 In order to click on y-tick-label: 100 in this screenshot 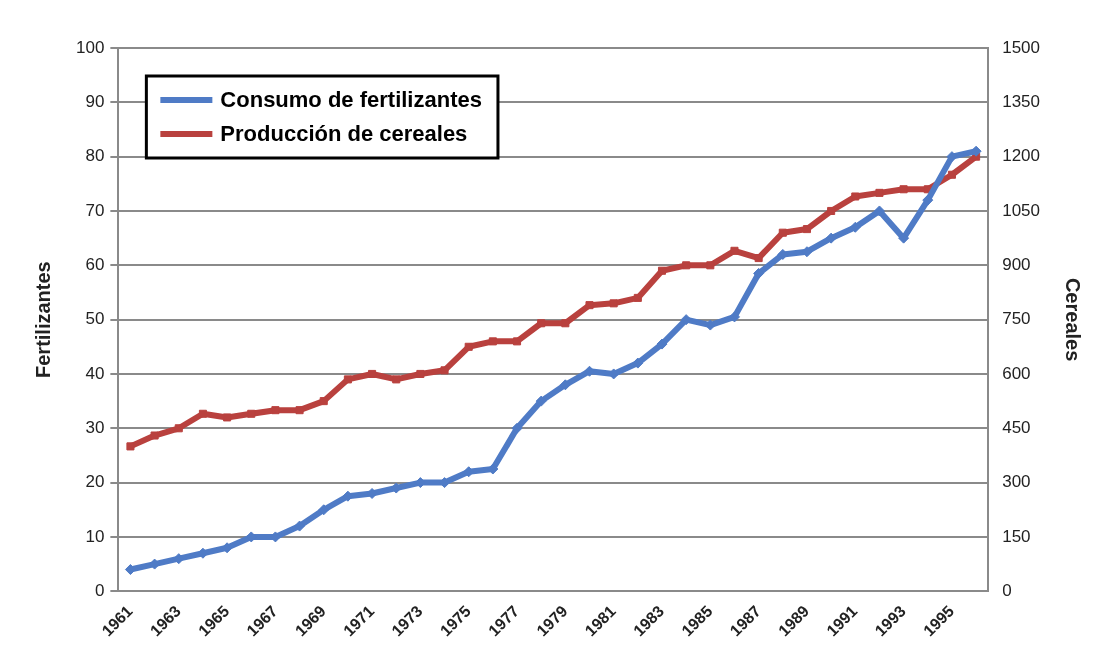, I will do `click(90, 47)`.